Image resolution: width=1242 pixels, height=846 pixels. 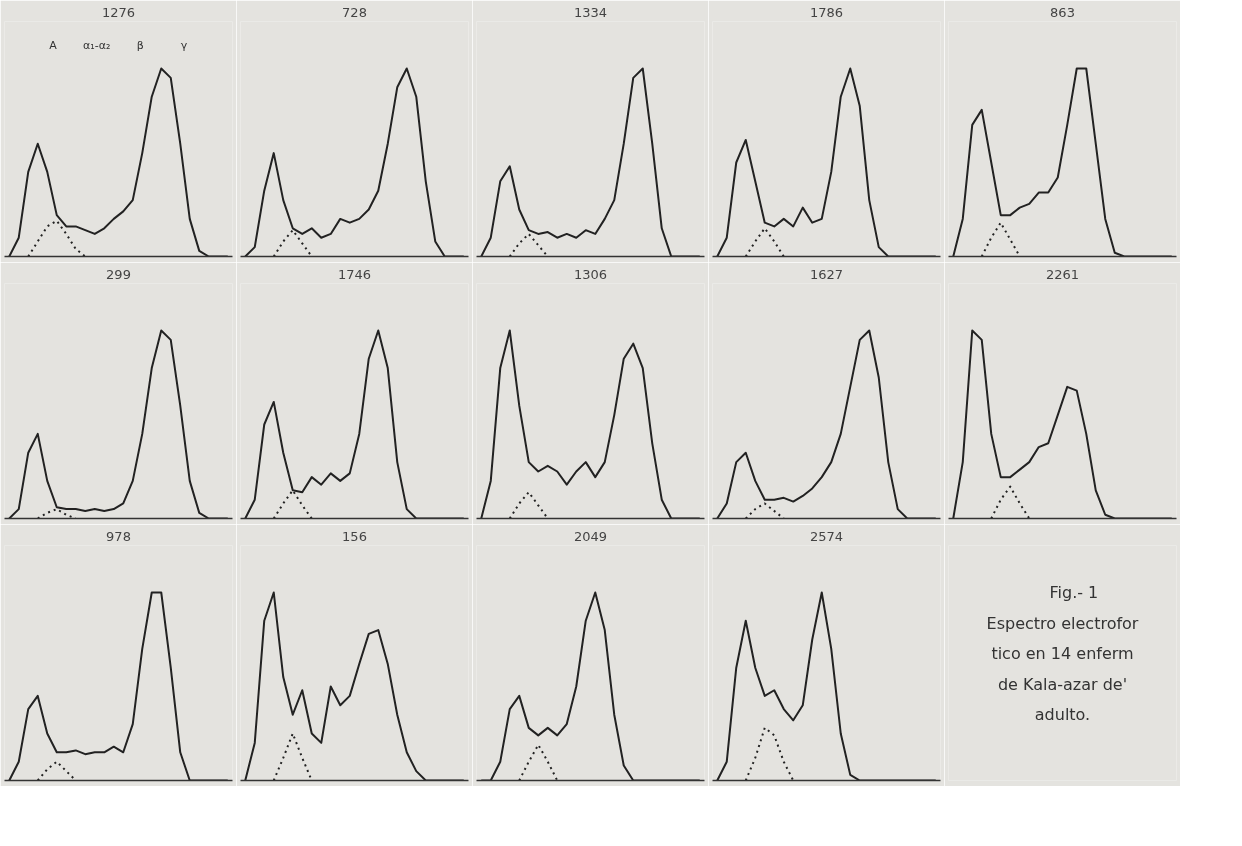 I want to click on text: α₁-α₂, so click(x=97, y=46).